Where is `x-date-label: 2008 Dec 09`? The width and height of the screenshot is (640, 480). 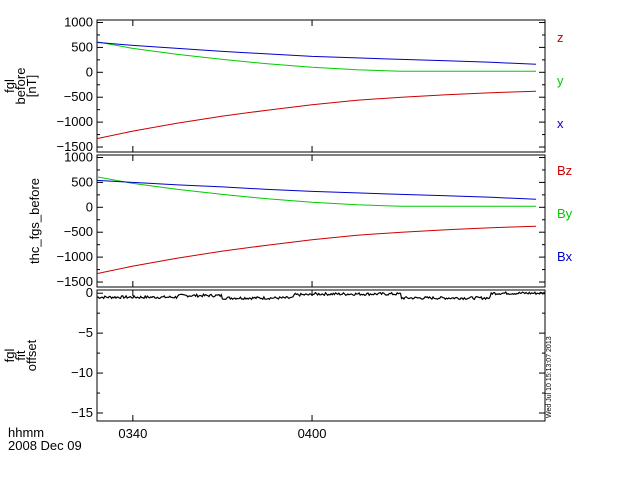 x-date-label: 2008 Dec 09 is located at coordinates (45, 445).